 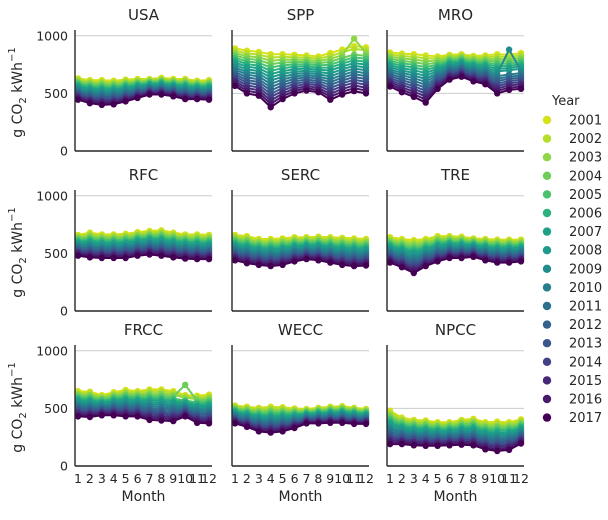 I want to click on x-tick-label: 7, so click(x=306, y=478).